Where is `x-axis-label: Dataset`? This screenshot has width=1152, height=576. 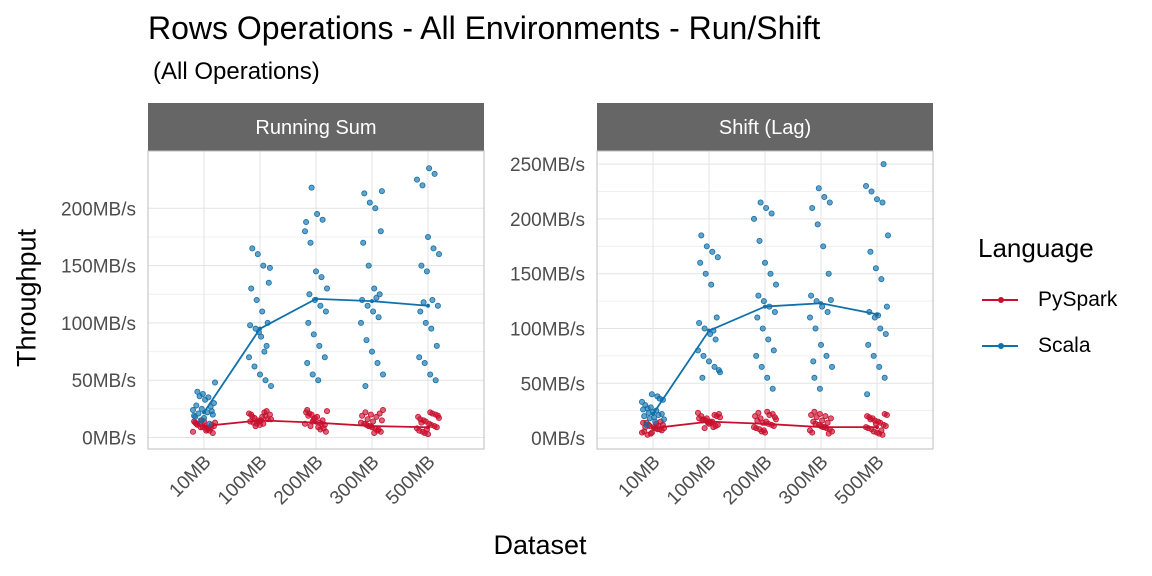
x-axis-label: Dataset is located at coordinates (540, 545).